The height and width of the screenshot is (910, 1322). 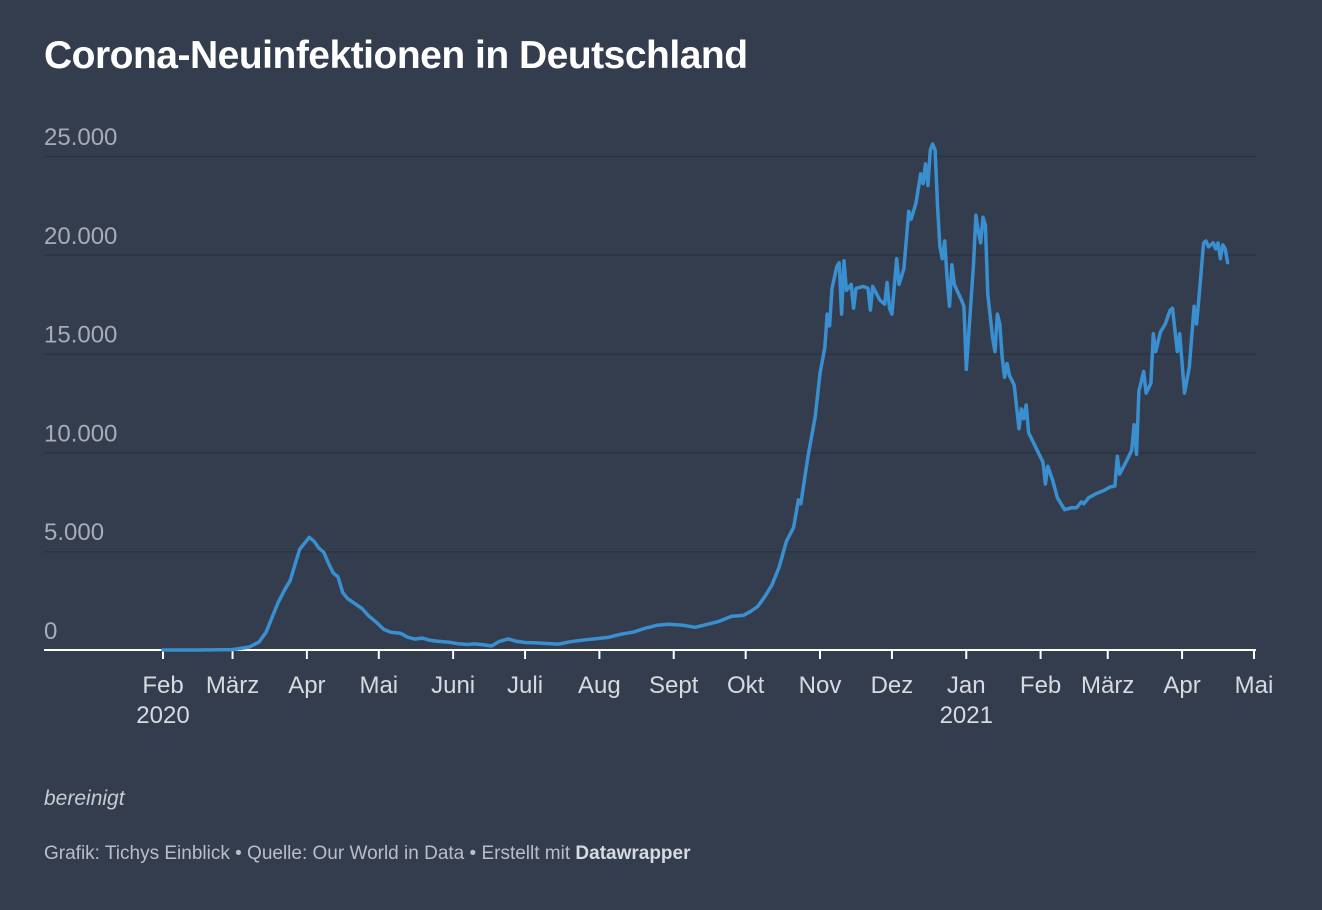 I want to click on y-tick-label: 5.000, so click(x=74, y=532).